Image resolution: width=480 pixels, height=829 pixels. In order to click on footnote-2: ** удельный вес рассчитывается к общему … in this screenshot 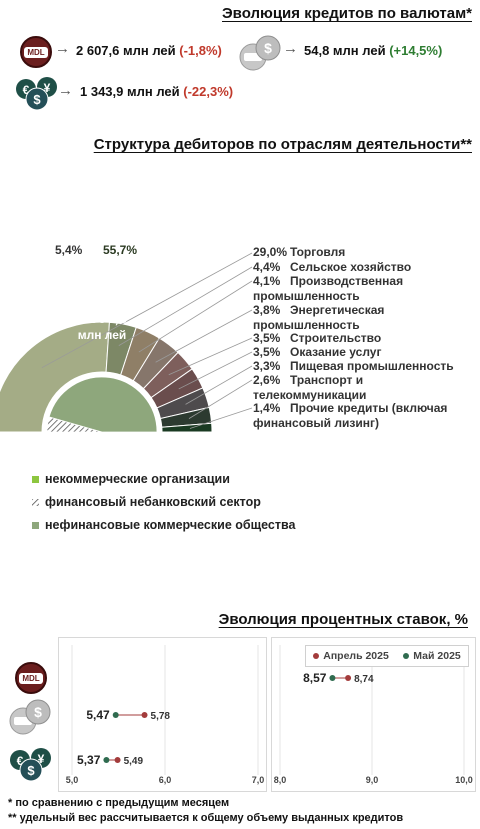, I will do `click(206, 818)`.